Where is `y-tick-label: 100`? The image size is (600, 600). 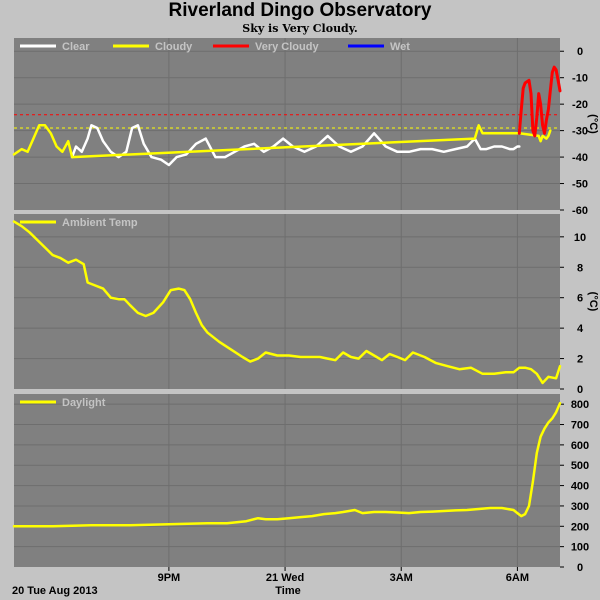
y-tick-label: 100 is located at coordinates (580, 548).